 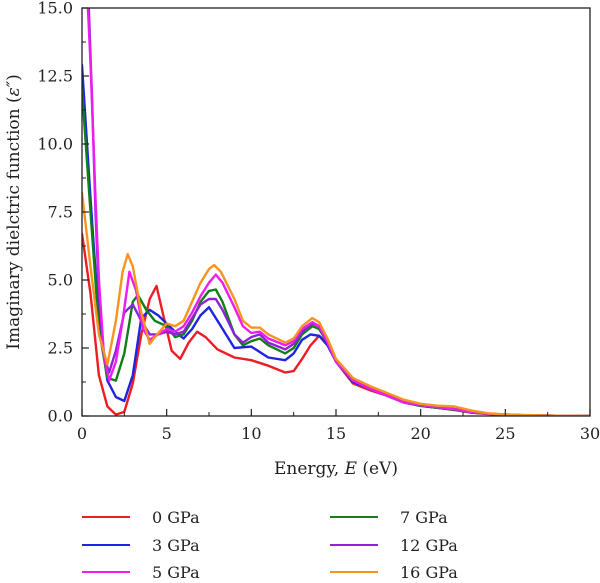 What do you see at coordinates (176, 517) in the screenshot?
I see `legend-label: 0 GPa` at bounding box center [176, 517].